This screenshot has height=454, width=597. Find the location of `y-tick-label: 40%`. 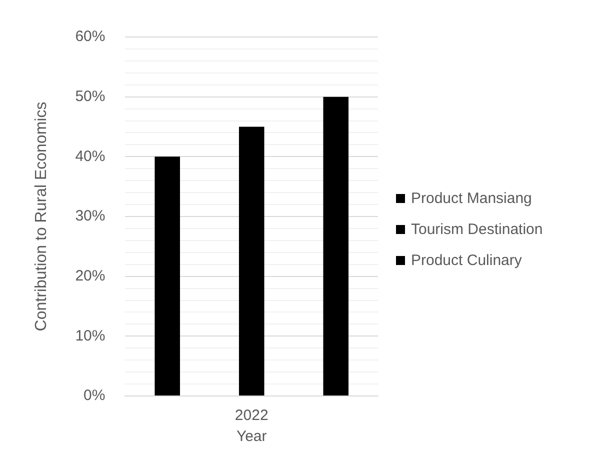

y-tick-label: 40% is located at coordinates (90, 156).